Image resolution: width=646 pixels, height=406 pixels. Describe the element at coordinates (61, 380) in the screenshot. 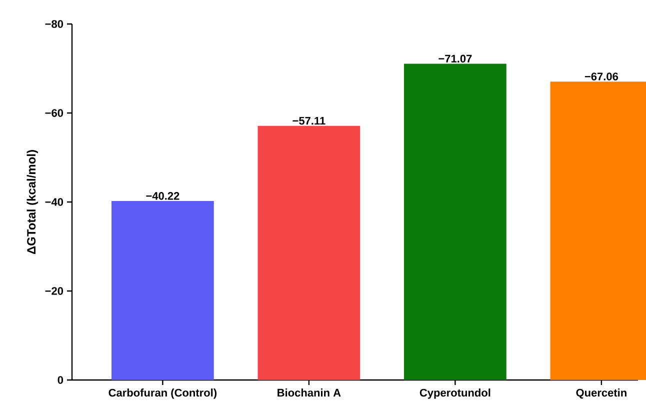

I see `y-tick-label: 0` at that location.